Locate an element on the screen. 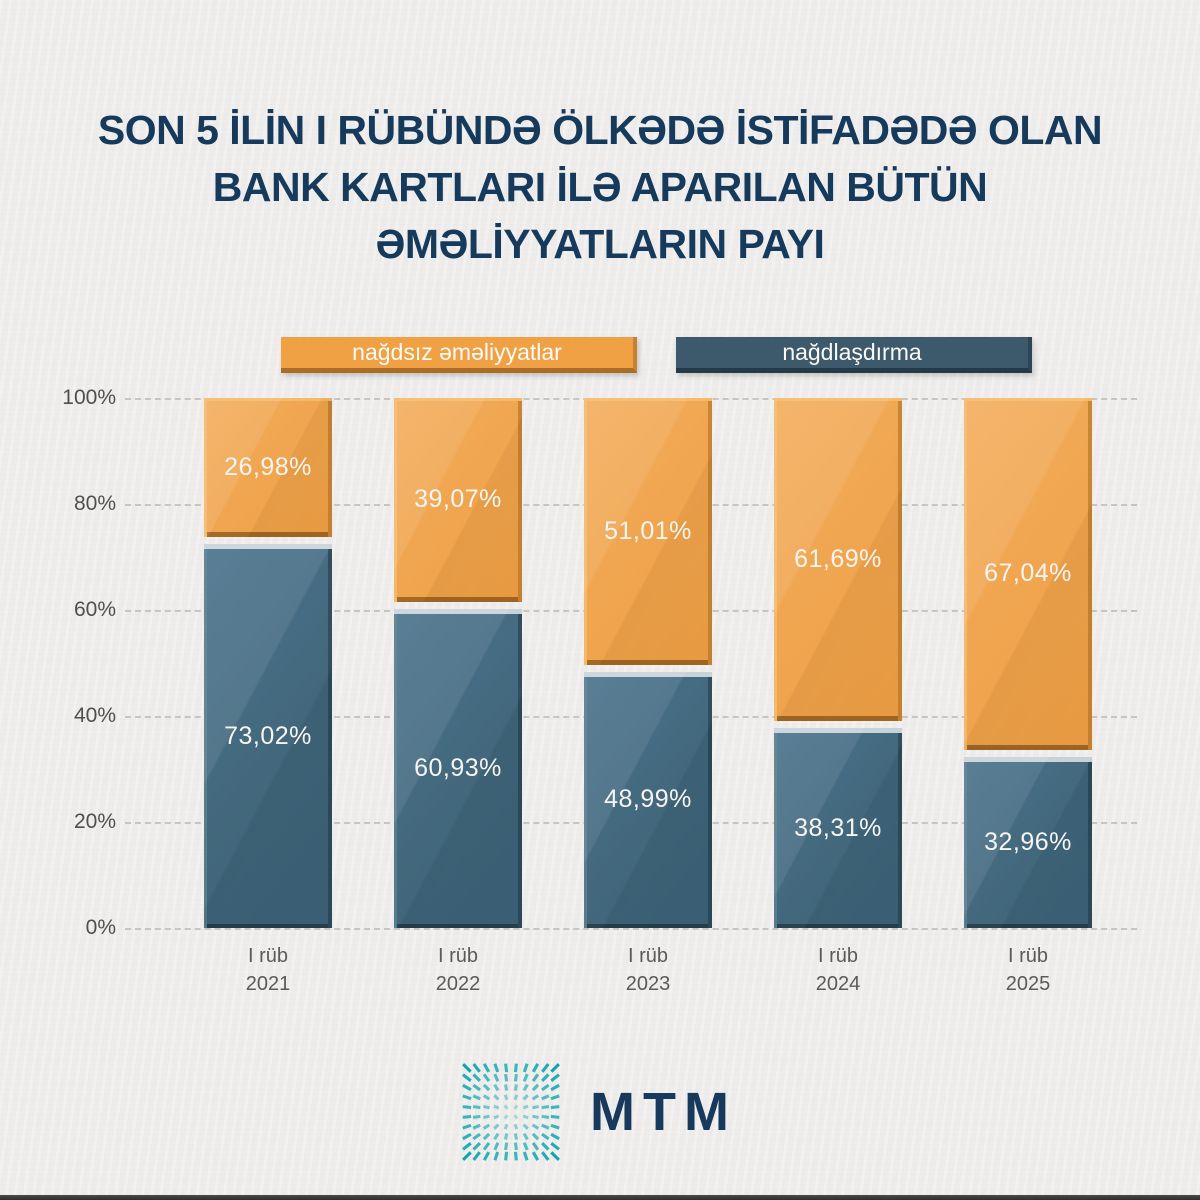  y-axis-tick-label: 40% is located at coordinates (94, 715).